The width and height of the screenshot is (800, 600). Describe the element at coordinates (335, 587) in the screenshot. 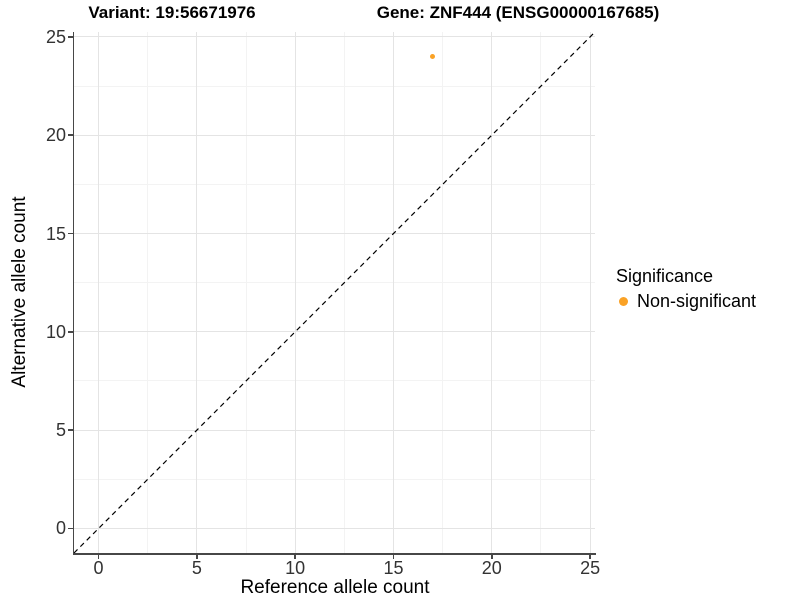

I see `x-axis-title: Reference allele count` at that location.